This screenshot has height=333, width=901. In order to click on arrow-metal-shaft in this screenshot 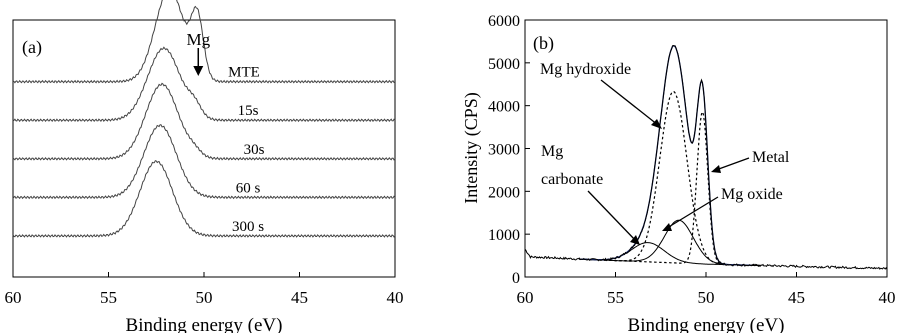, I will do `click(732, 164)`.